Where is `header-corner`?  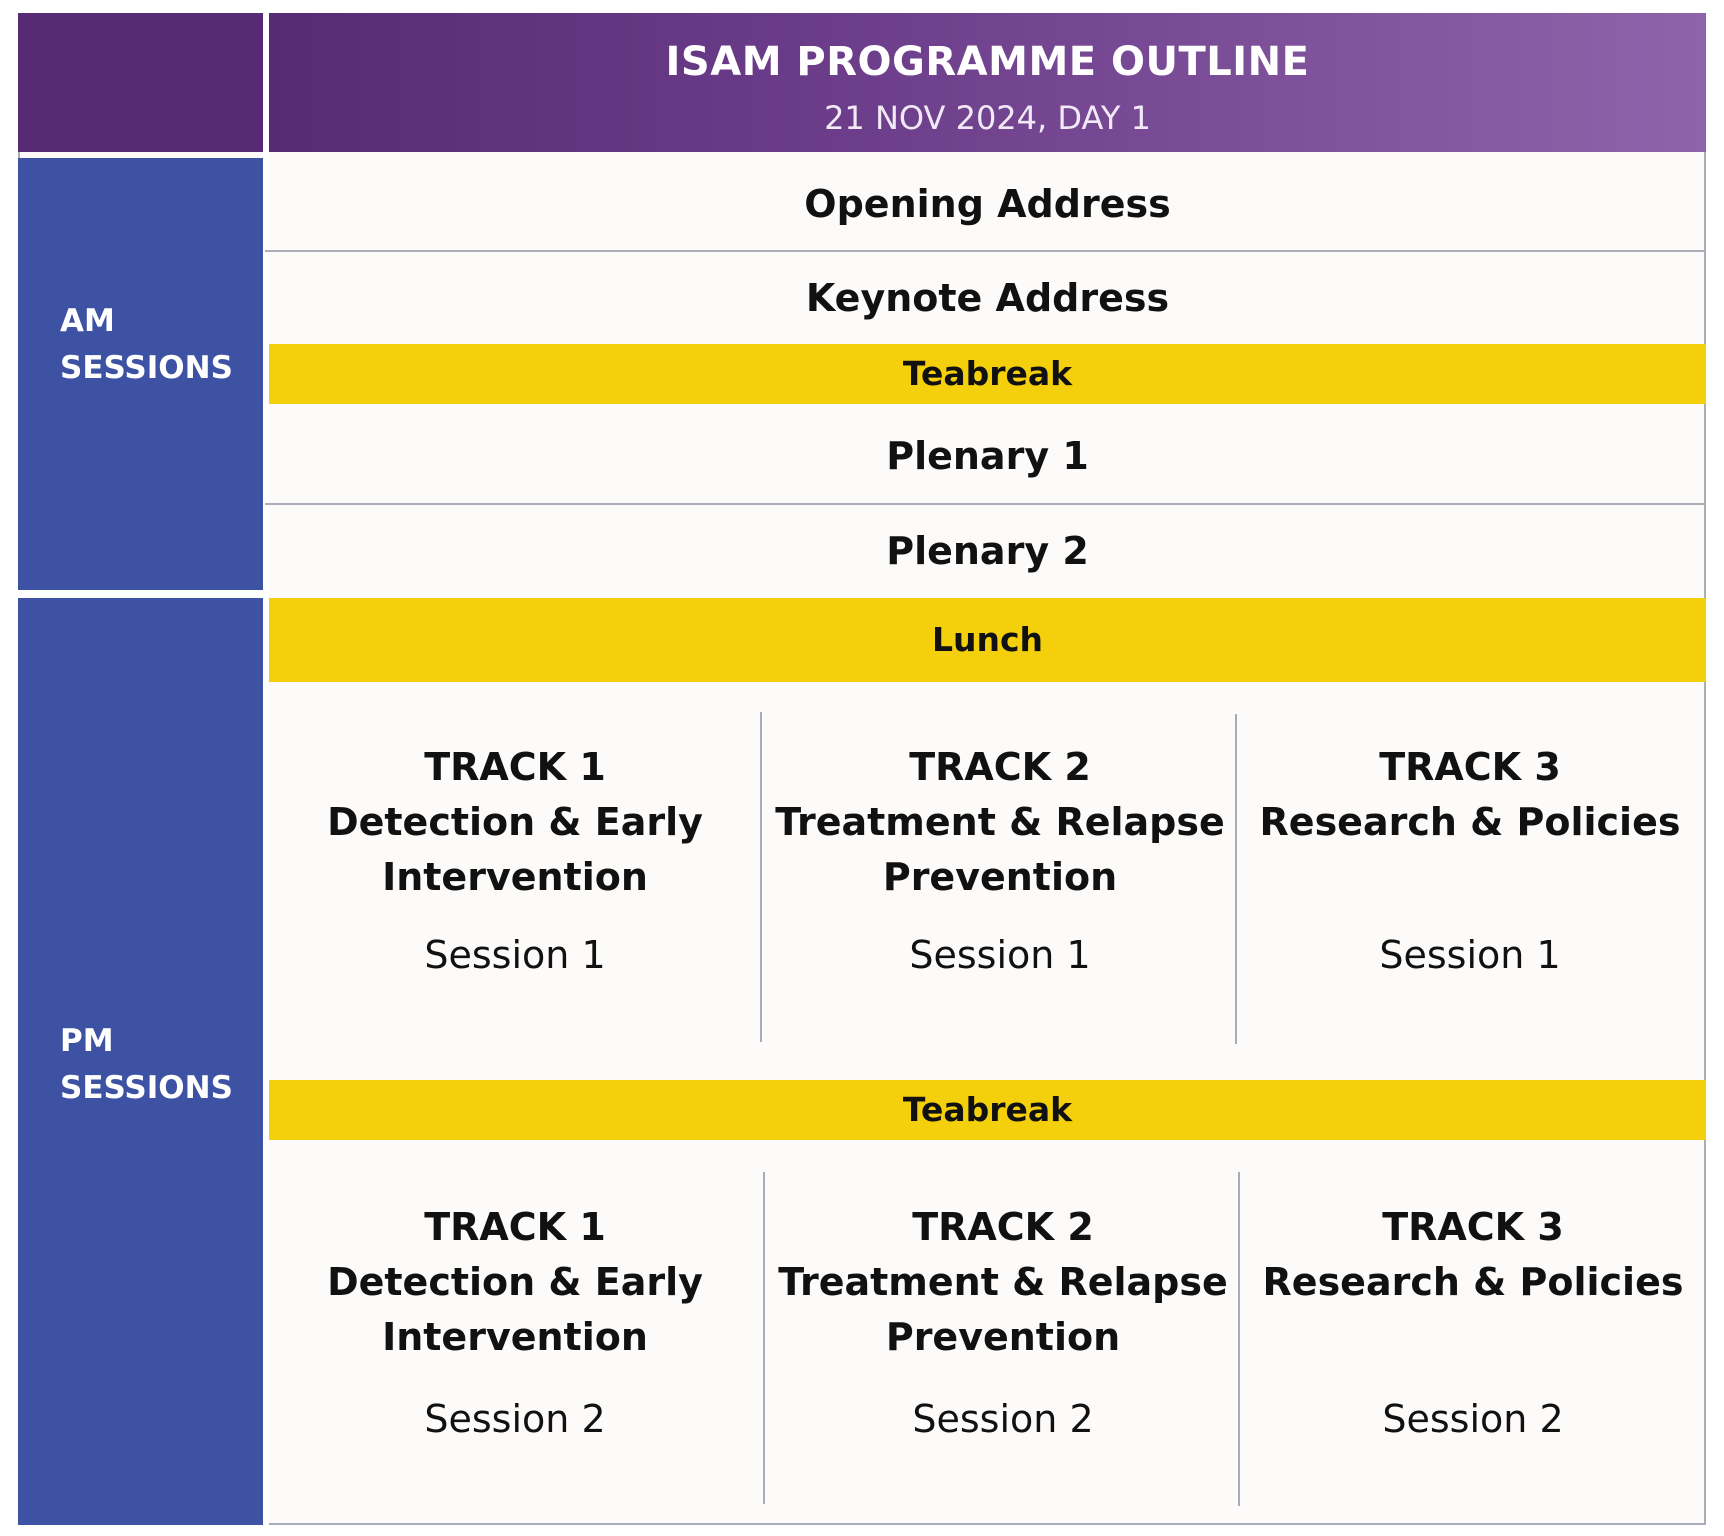
header-corner is located at coordinates (140, 82).